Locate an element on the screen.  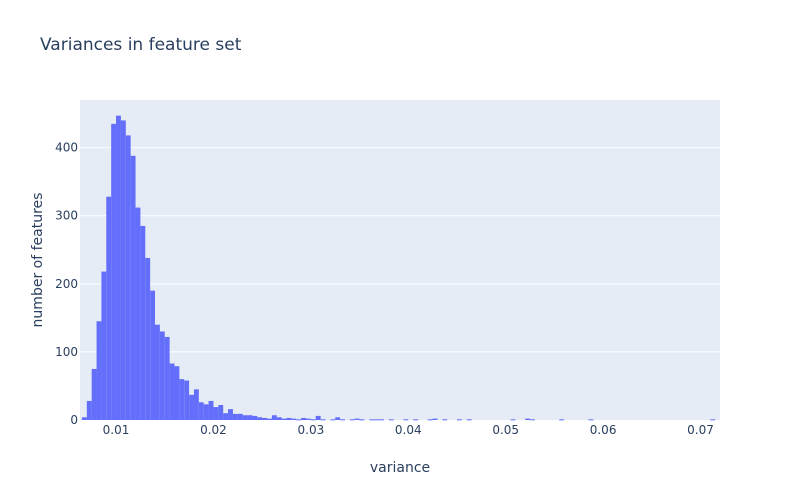
chart-title: Variances in feature set is located at coordinates (141, 45).